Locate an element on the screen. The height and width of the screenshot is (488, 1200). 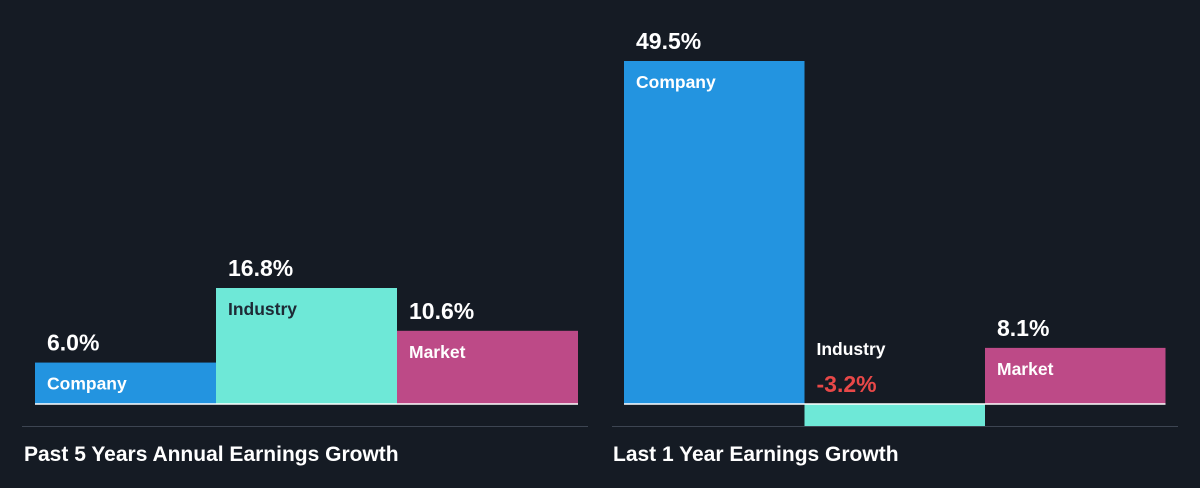
category-label-company-past-5-years: Company is located at coordinates (87, 384).